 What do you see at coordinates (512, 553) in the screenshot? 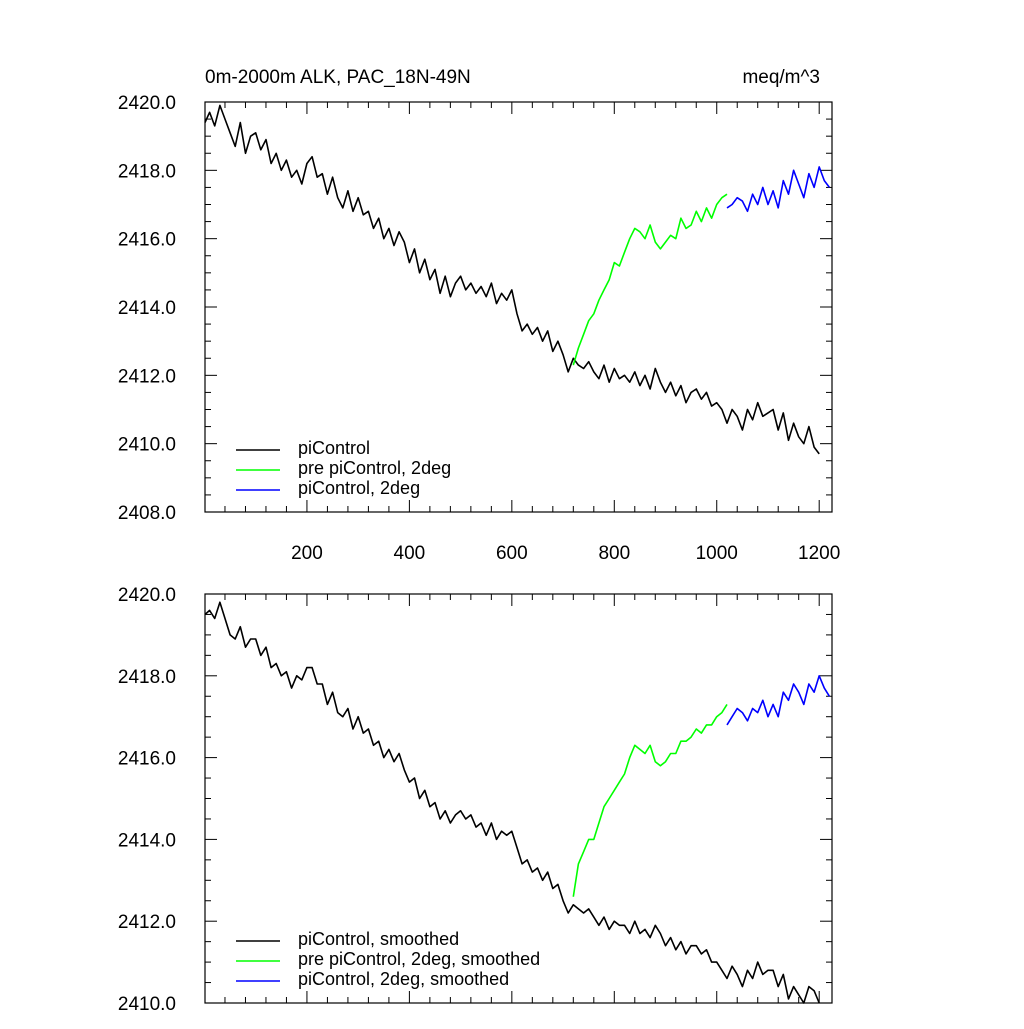
I see `x-tick-label: 600` at bounding box center [512, 553].